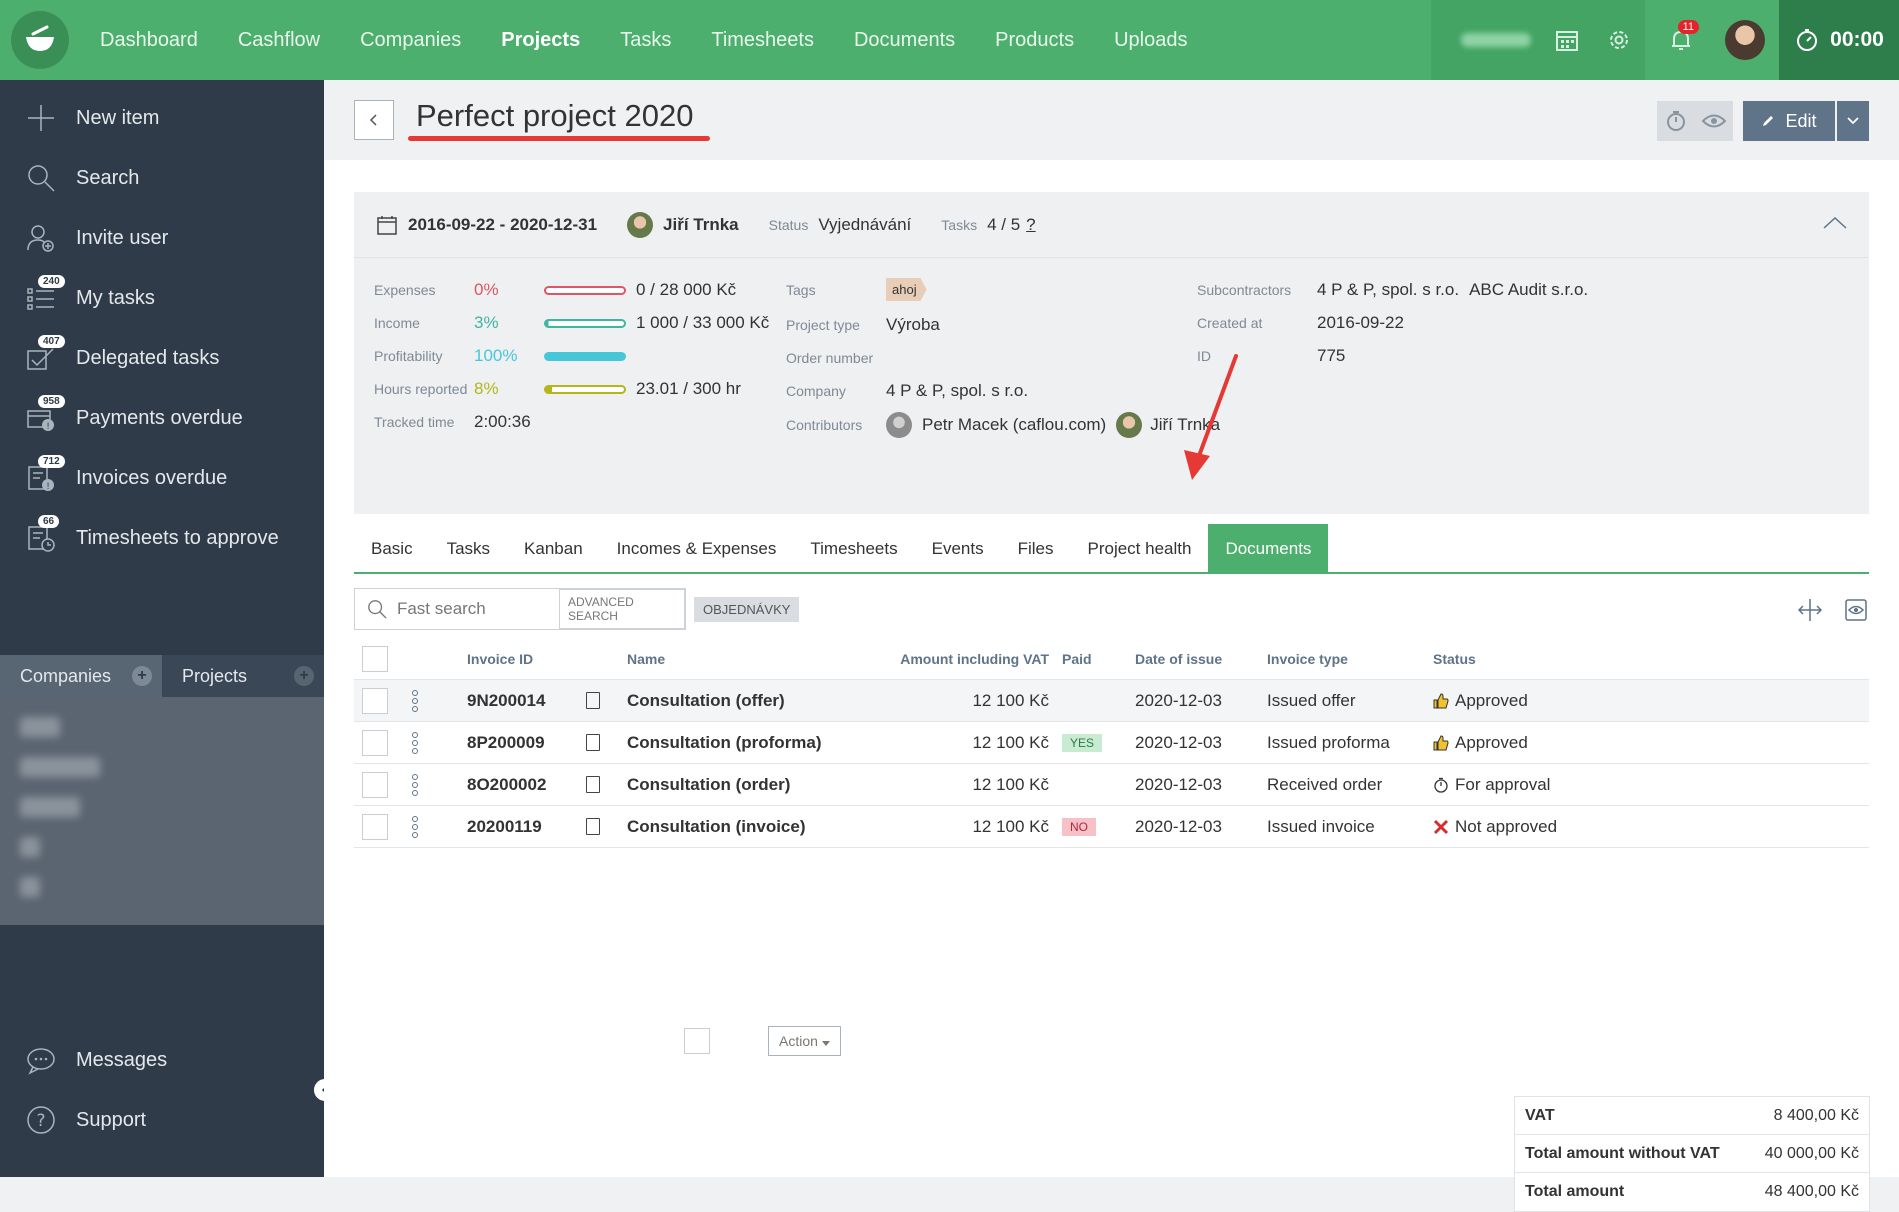  What do you see at coordinates (1676, 121) in the screenshot?
I see `stopwatch-button` at bounding box center [1676, 121].